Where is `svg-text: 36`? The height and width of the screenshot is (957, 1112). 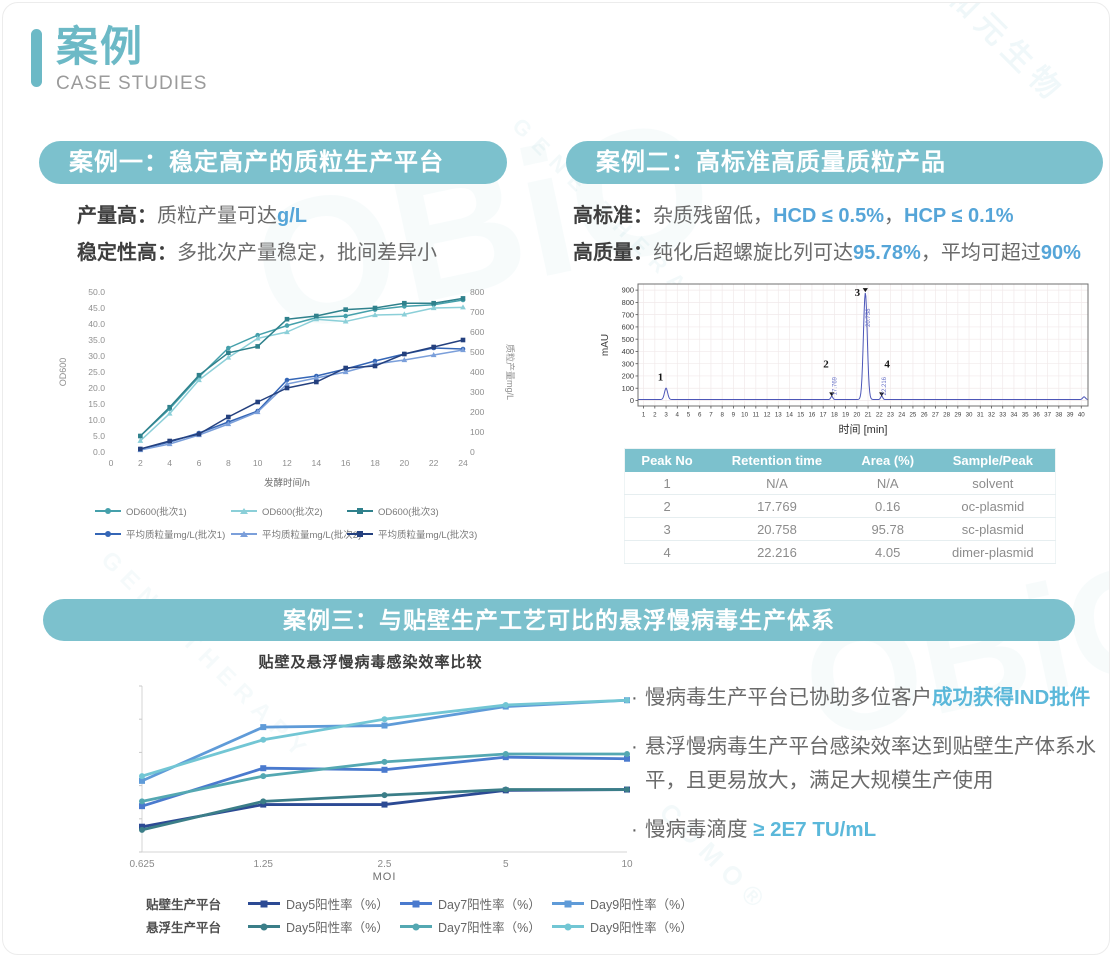
svg-text: 36 is located at coordinates (1036, 415).